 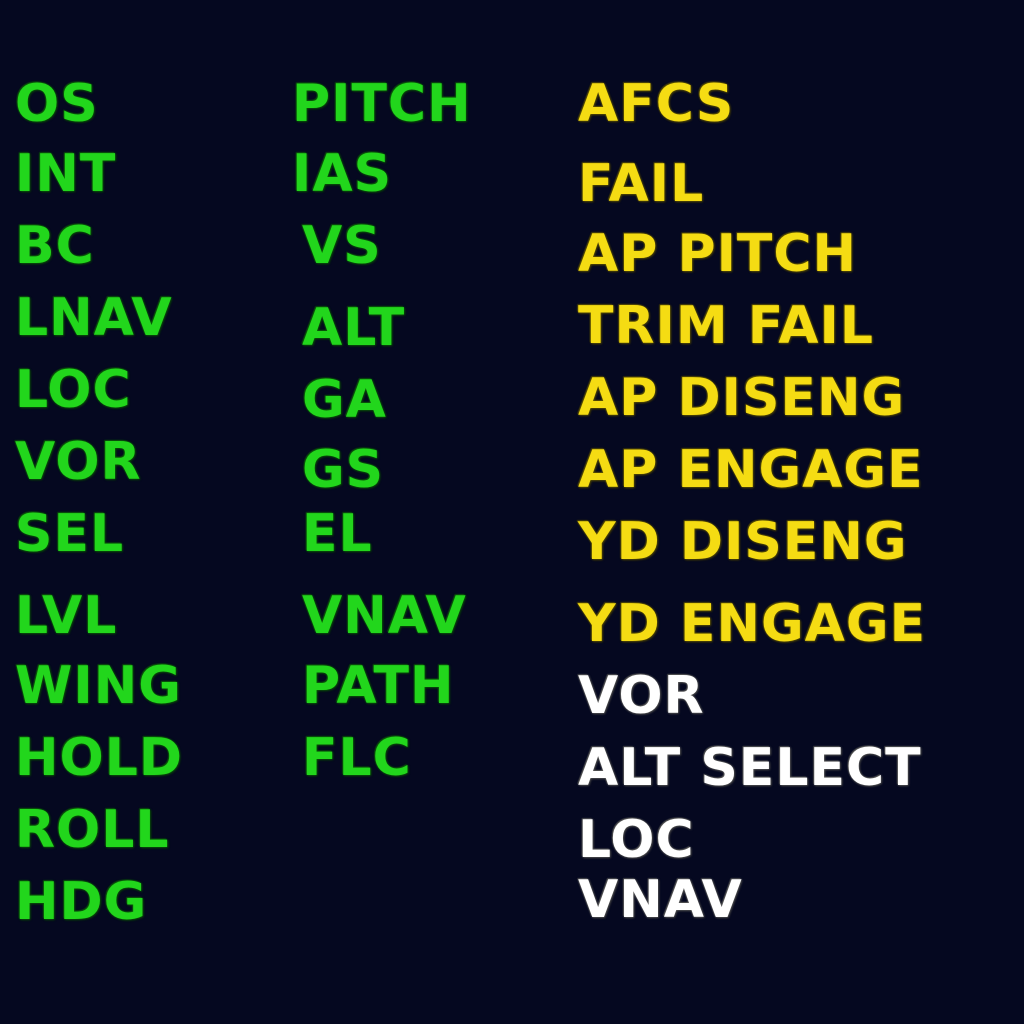 I want to click on annunciation-yd-diseng: YD DISENG, so click(x=743, y=542).